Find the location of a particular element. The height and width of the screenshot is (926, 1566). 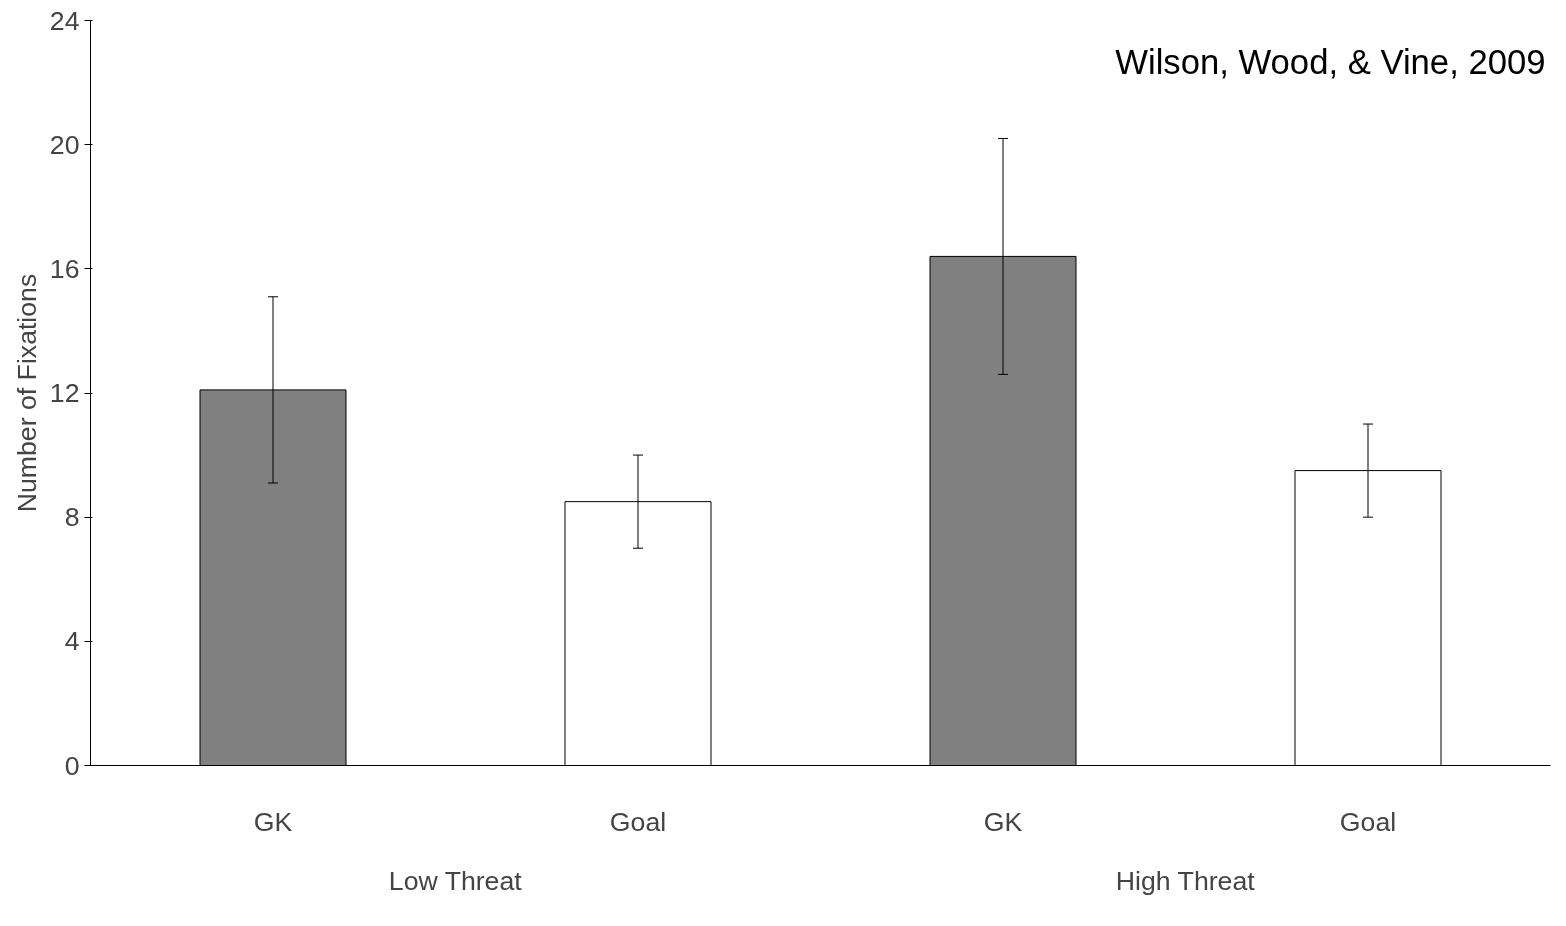

text: Low Threat is located at coordinates (455, 880).